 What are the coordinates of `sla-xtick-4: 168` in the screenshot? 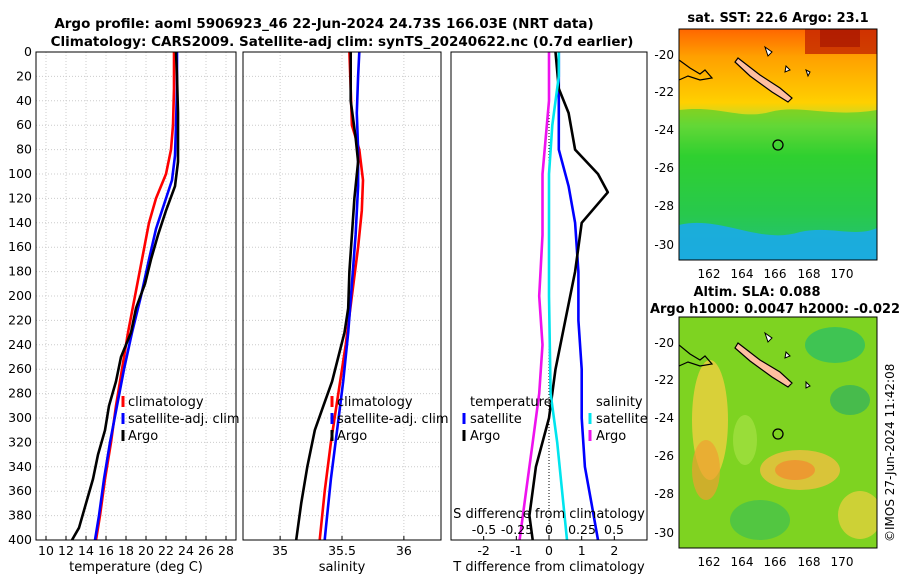 It's located at (809, 562).